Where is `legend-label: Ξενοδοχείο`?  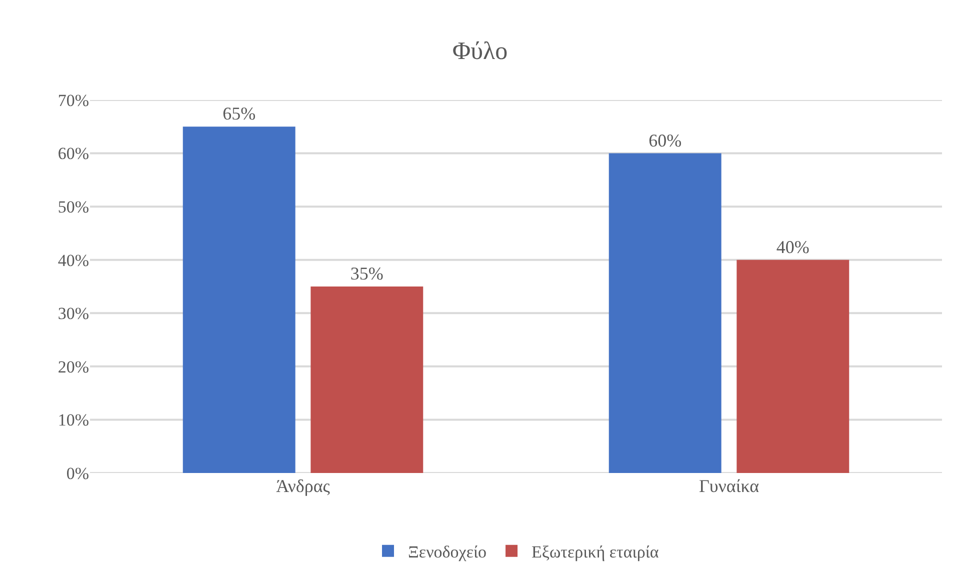
legend-label: Ξενοδοχείο is located at coordinates (447, 552).